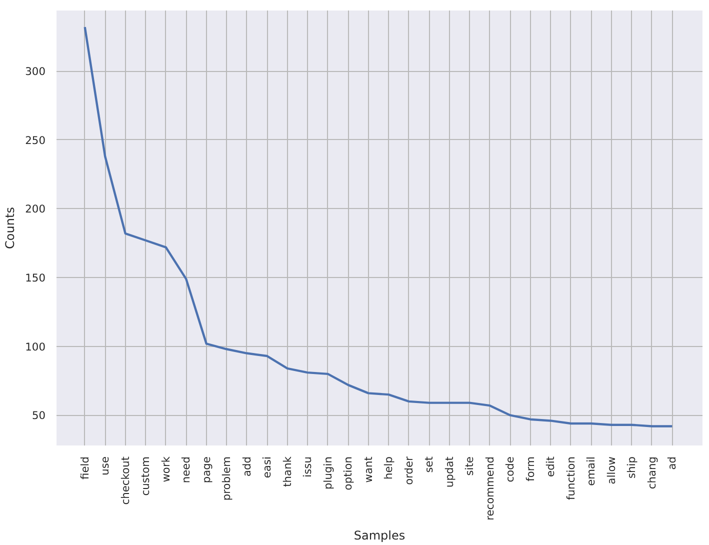  Describe the element at coordinates (380, 535) in the screenshot. I see `x-axis-title: Samples` at that location.